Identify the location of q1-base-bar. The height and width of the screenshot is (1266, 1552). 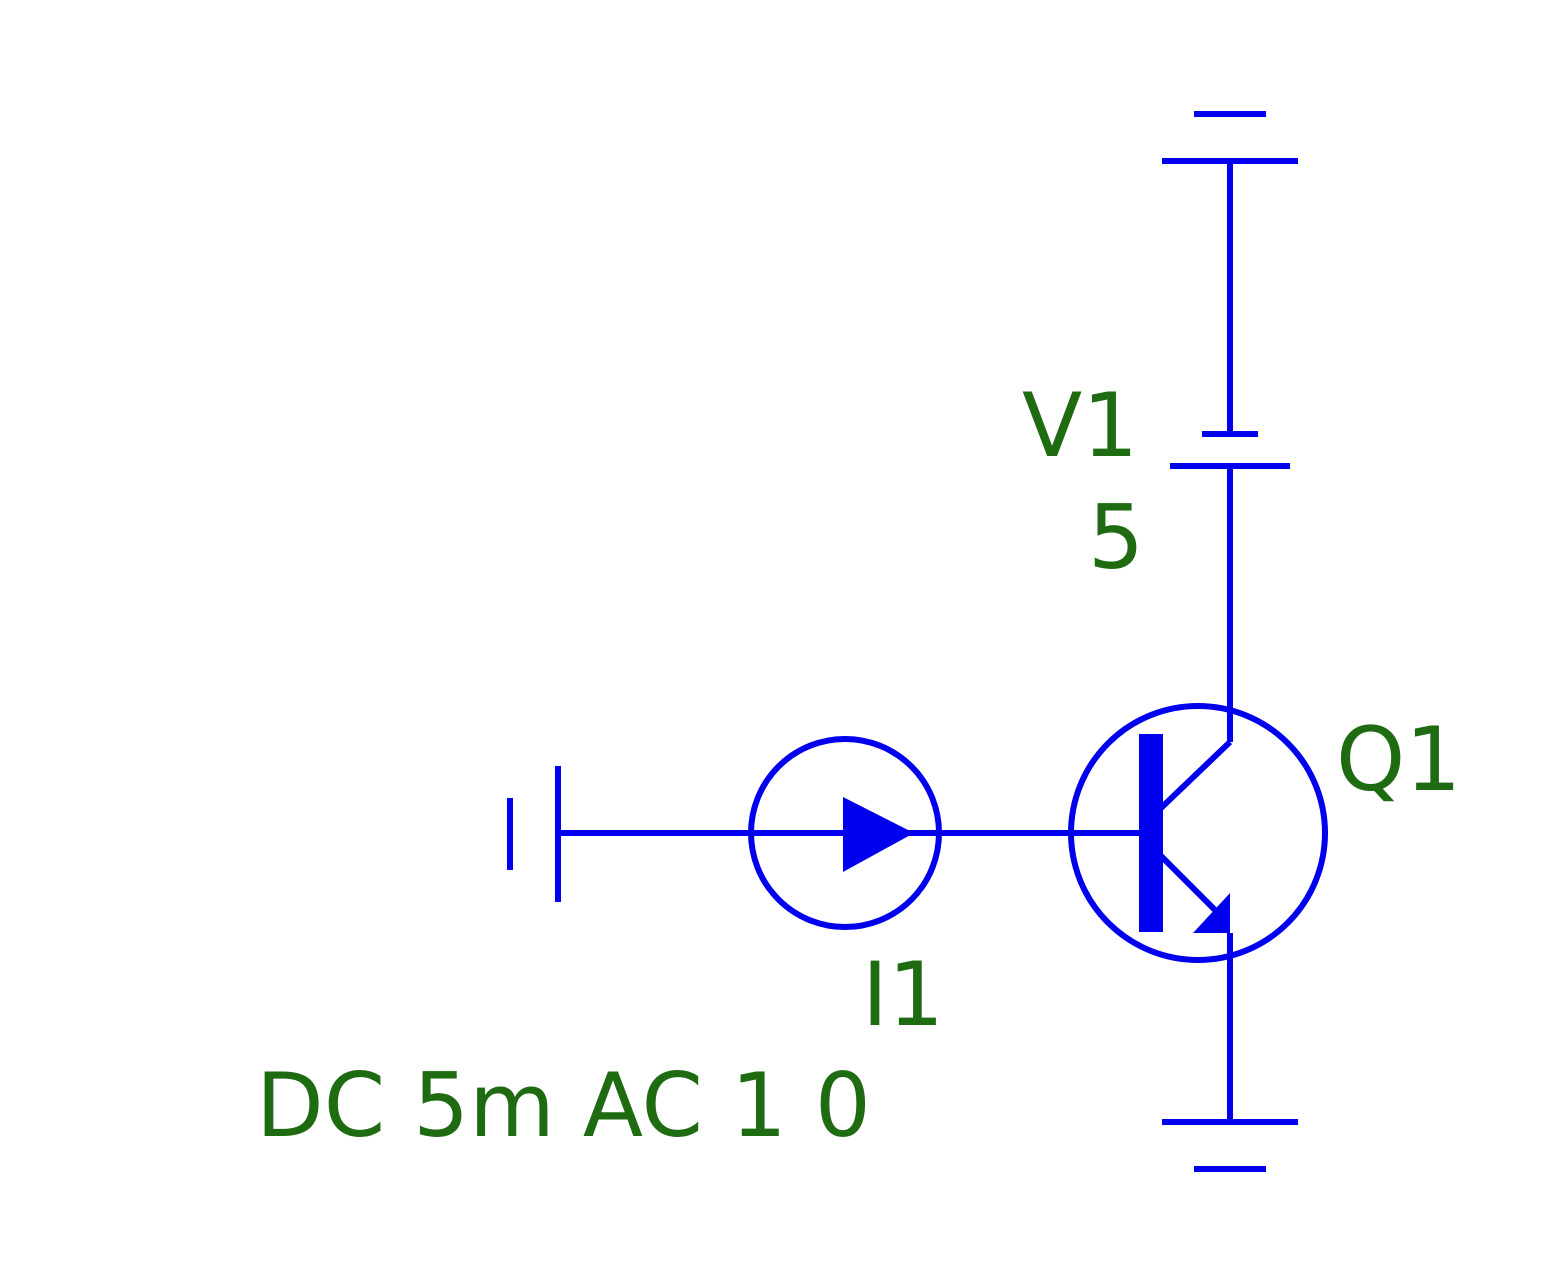
(1151, 833).